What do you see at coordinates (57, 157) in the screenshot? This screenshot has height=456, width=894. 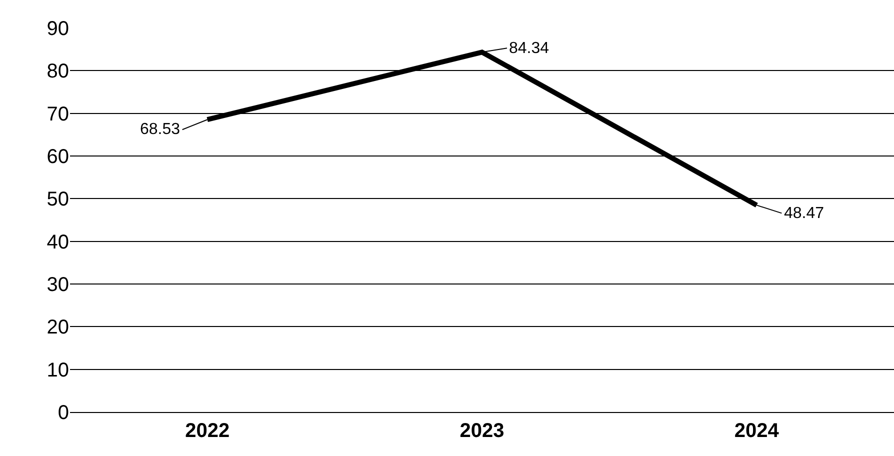 I see `y-tick-label: 60` at bounding box center [57, 157].